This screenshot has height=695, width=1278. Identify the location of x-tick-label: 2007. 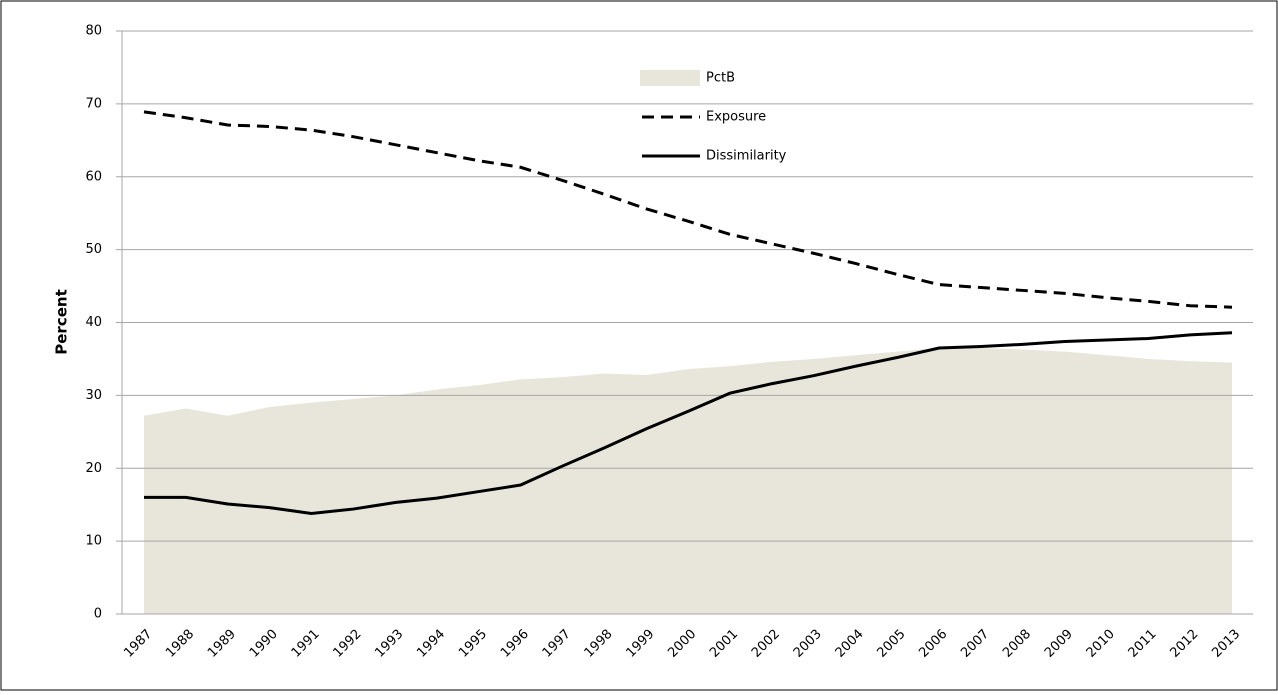
(975, 644).